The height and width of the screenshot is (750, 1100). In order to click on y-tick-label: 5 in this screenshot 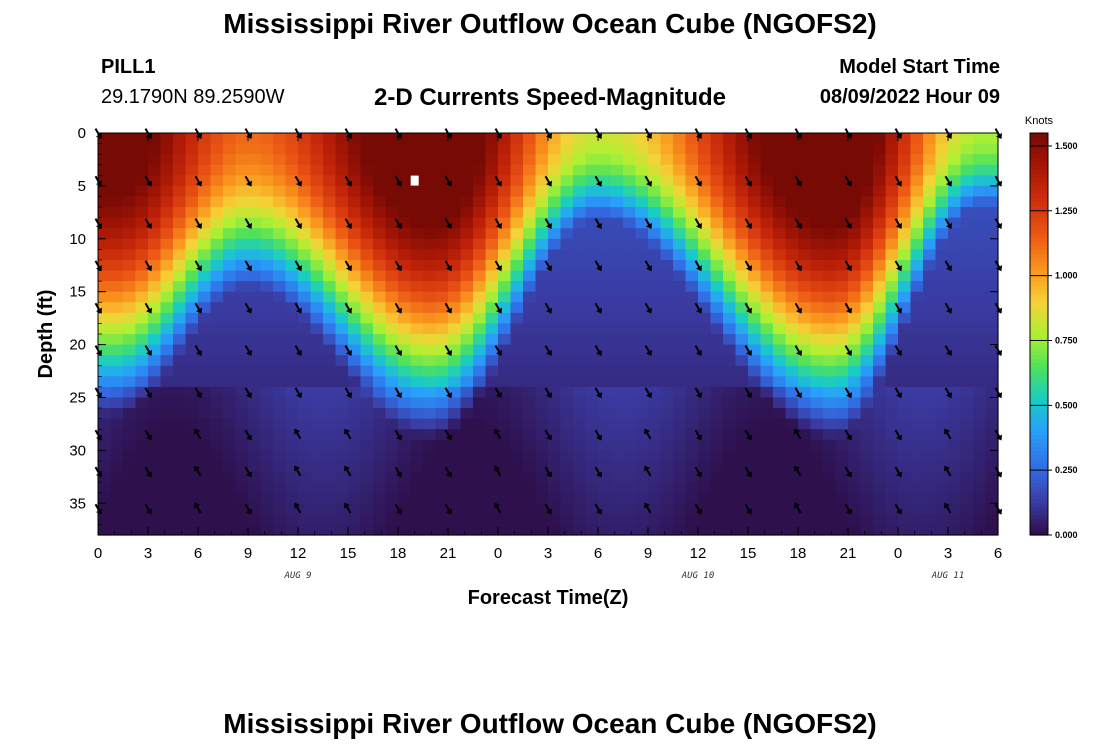, I will do `click(82, 186)`.